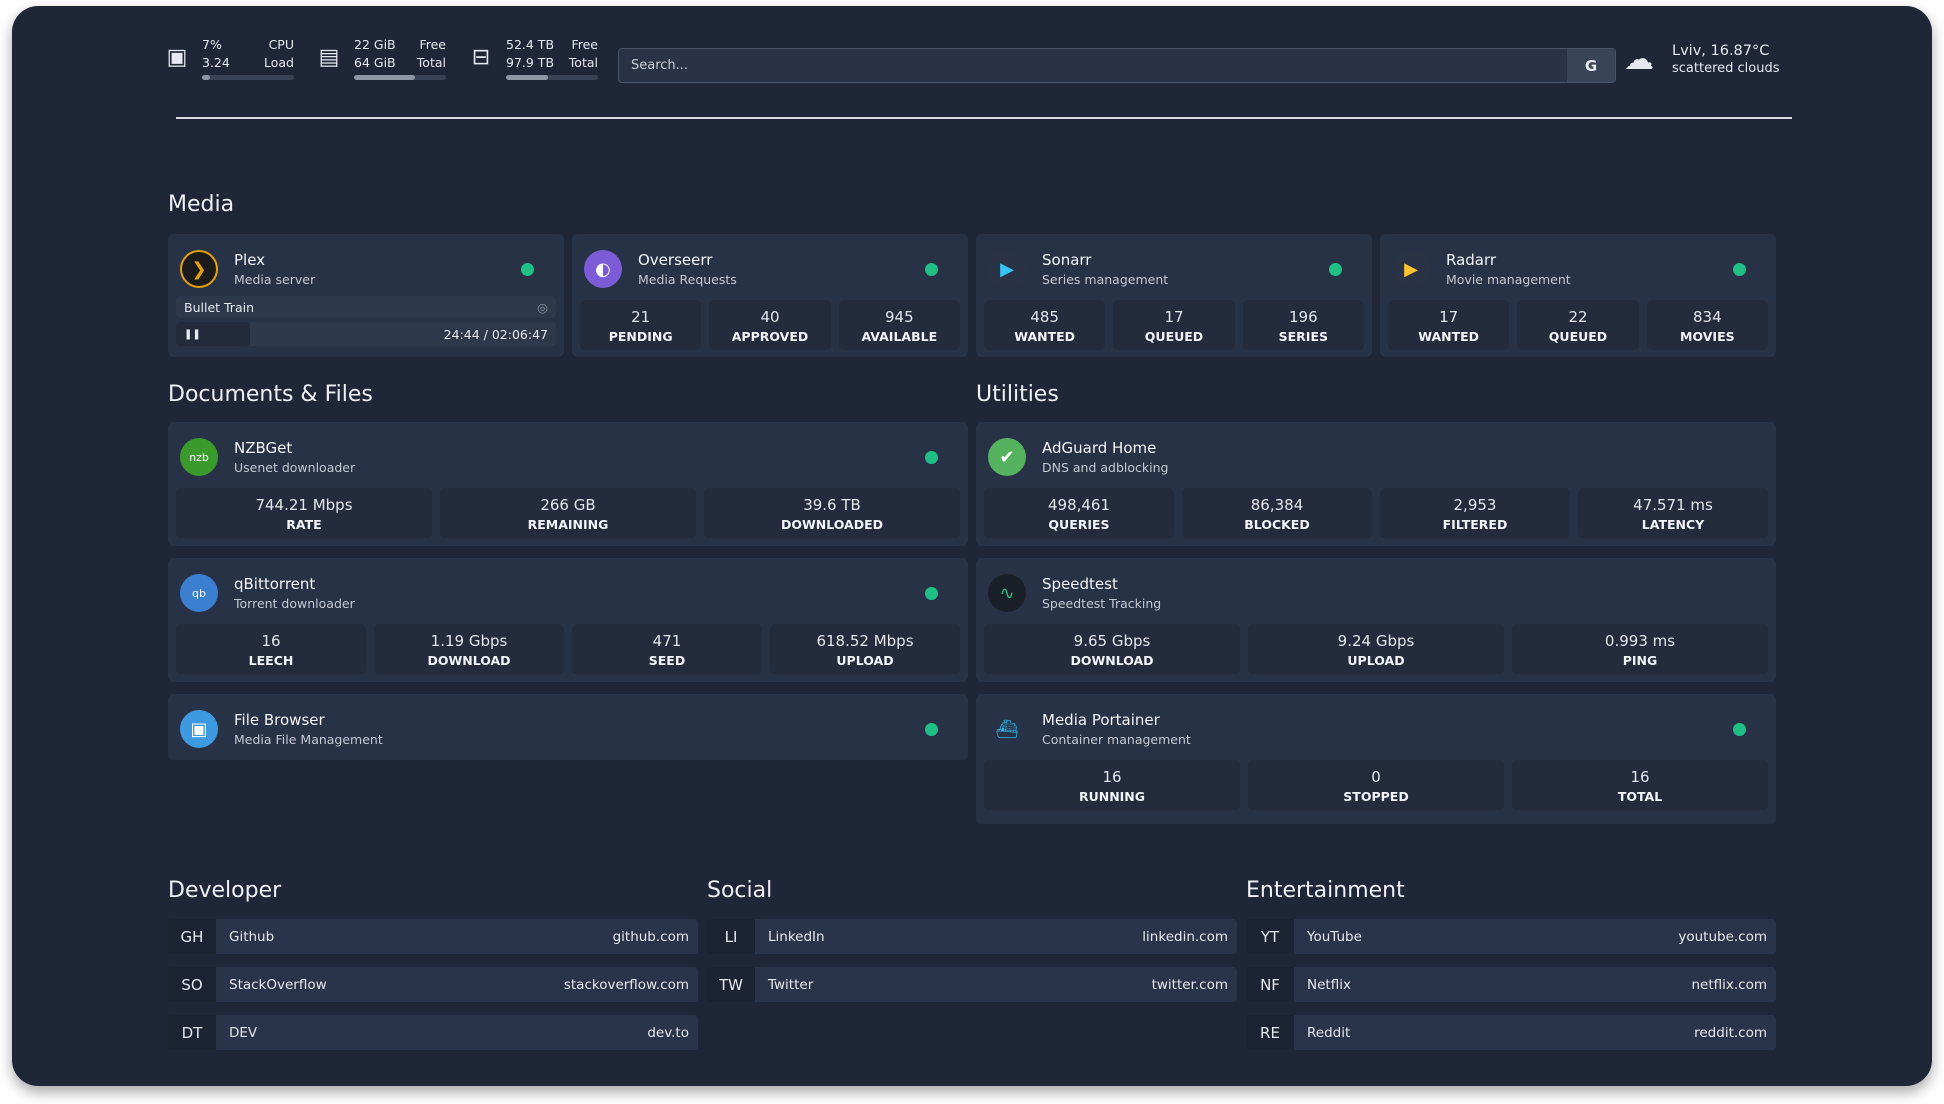 The height and width of the screenshot is (1104, 1944). What do you see at coordinates (603, 269) in the screenshot?
I see `overseerr-logo-icon: ◐` at bounding box center [603, 269].